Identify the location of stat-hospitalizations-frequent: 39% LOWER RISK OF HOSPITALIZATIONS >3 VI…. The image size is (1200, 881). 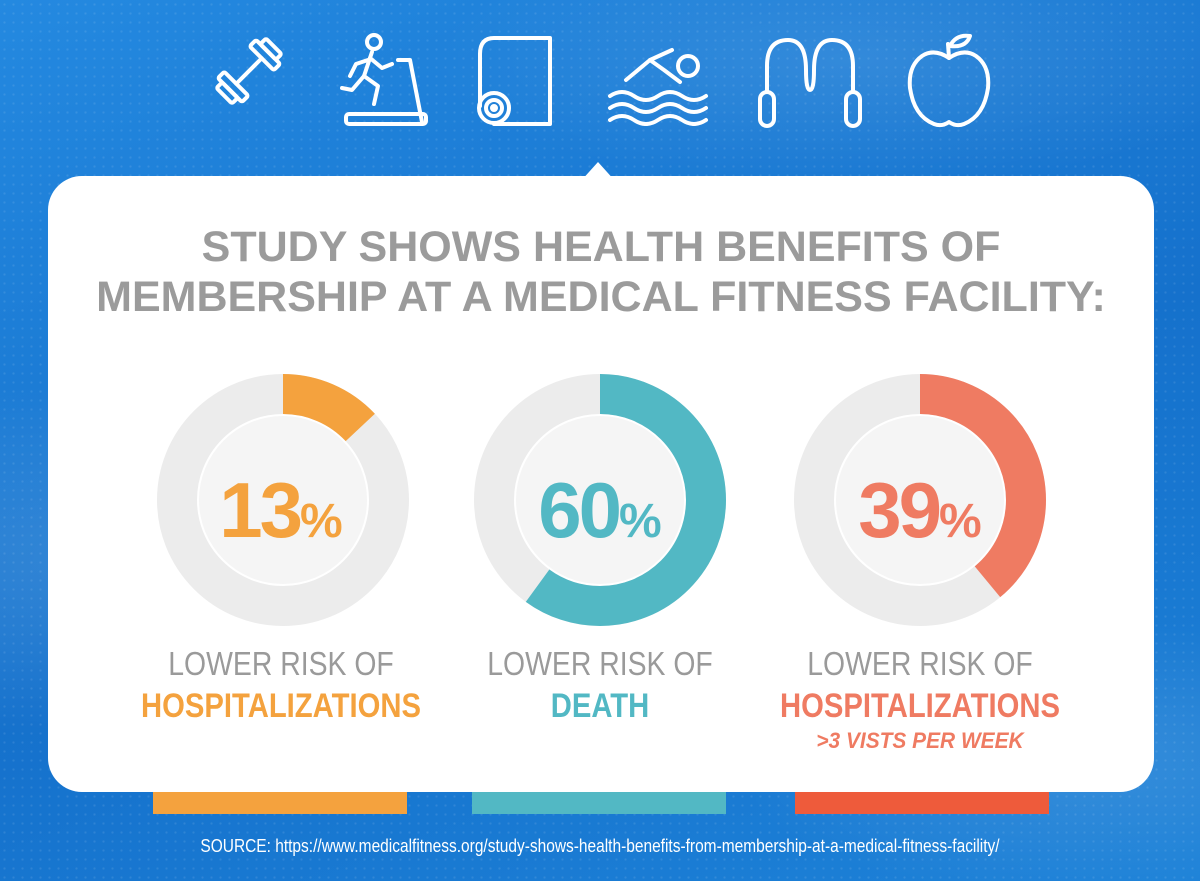
(951, 582).